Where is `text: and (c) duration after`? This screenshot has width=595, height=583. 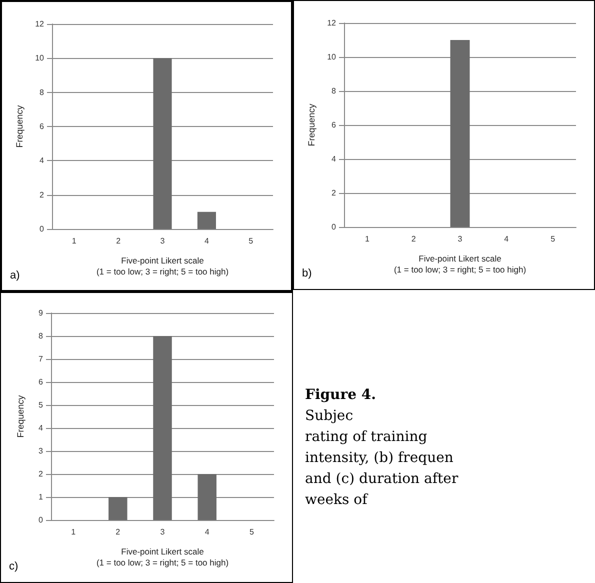
text: and (c) duration after is located at coordinates (381, 479).